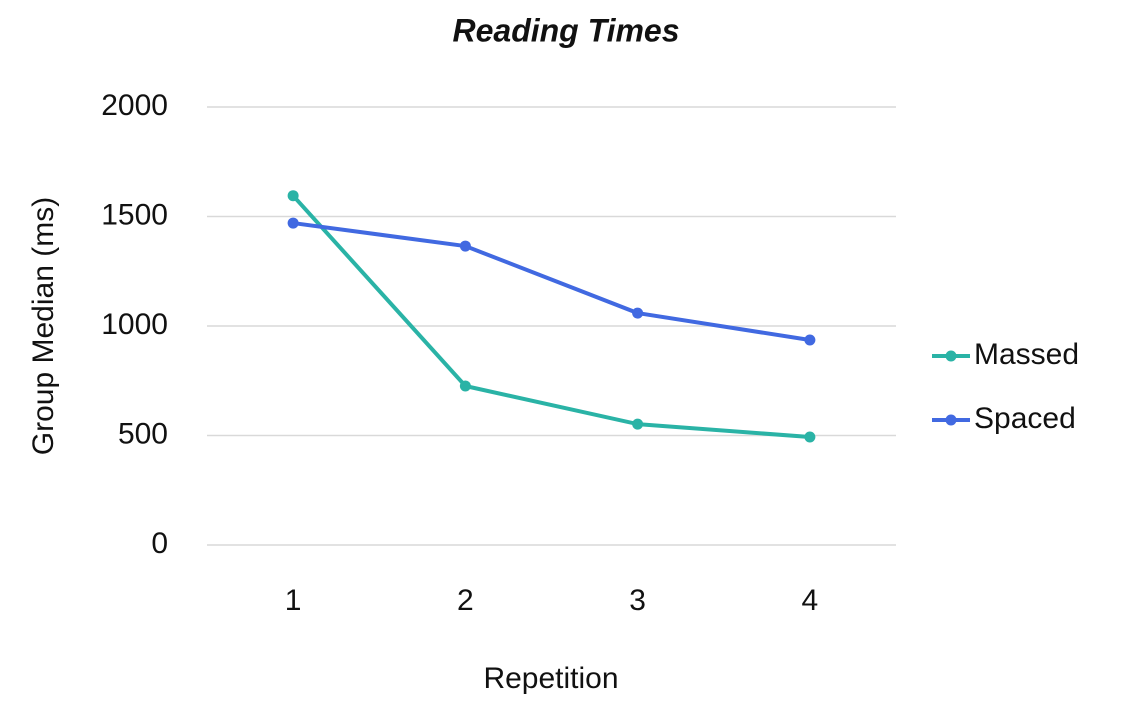 The image size is (1125, 706). Describe the element at coordinates (134, 324) in the screenshot. I see `y-tick-label: 1000` at that location.